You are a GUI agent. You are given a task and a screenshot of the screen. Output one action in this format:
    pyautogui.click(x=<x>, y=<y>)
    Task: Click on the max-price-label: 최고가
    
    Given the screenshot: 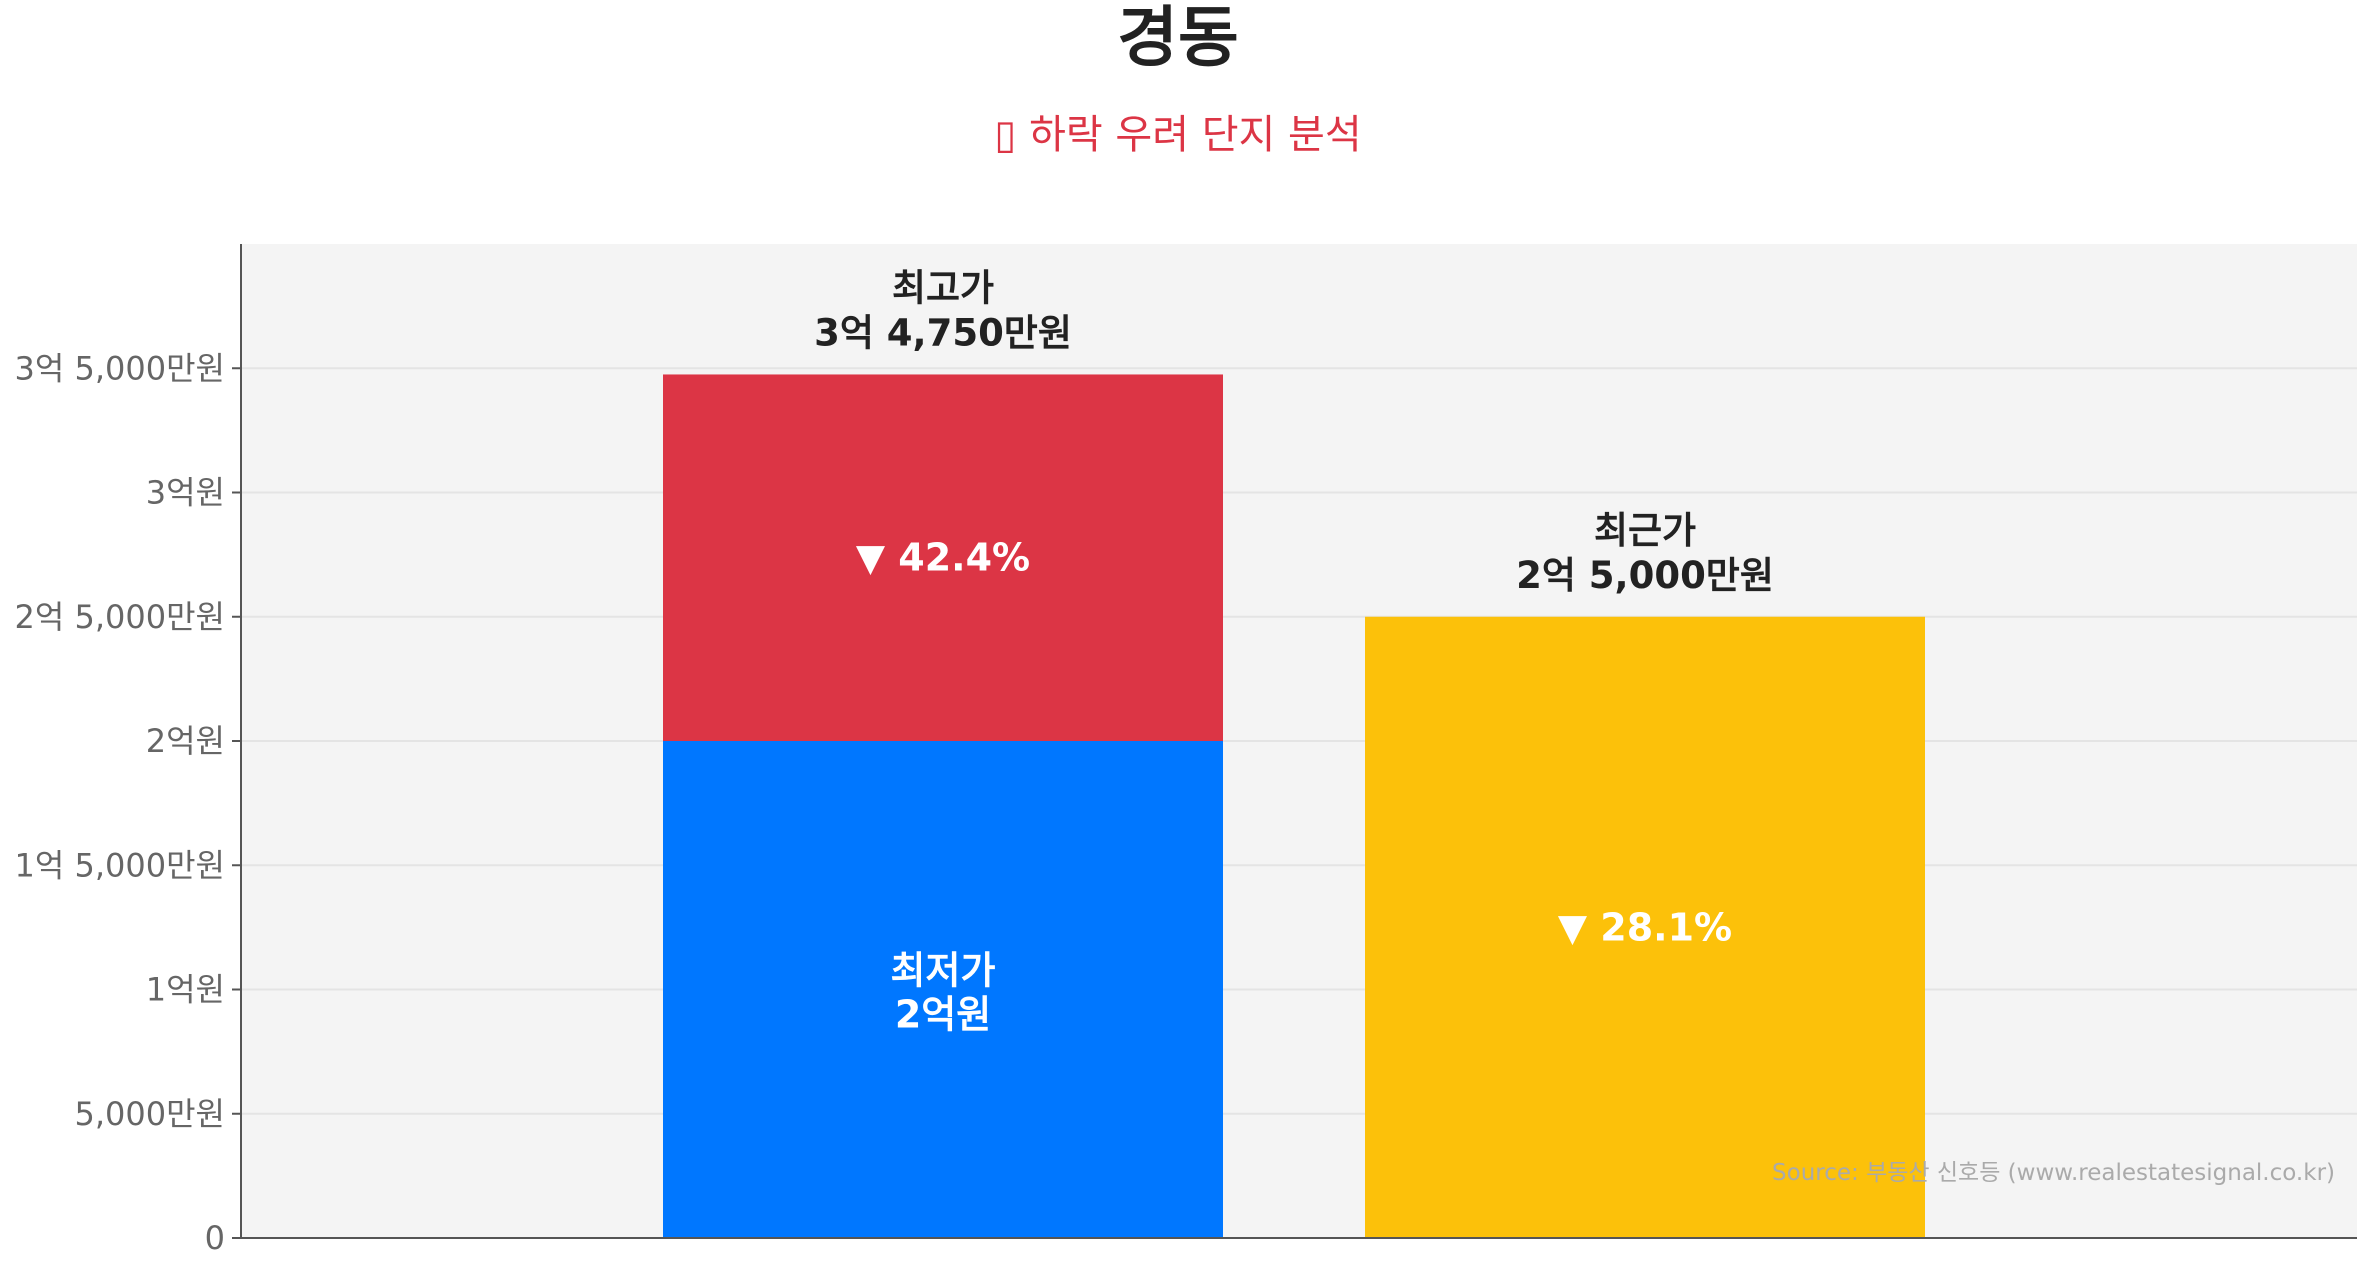 What is the action you would take?
    pyautogui.click(x=943, y=287)
    